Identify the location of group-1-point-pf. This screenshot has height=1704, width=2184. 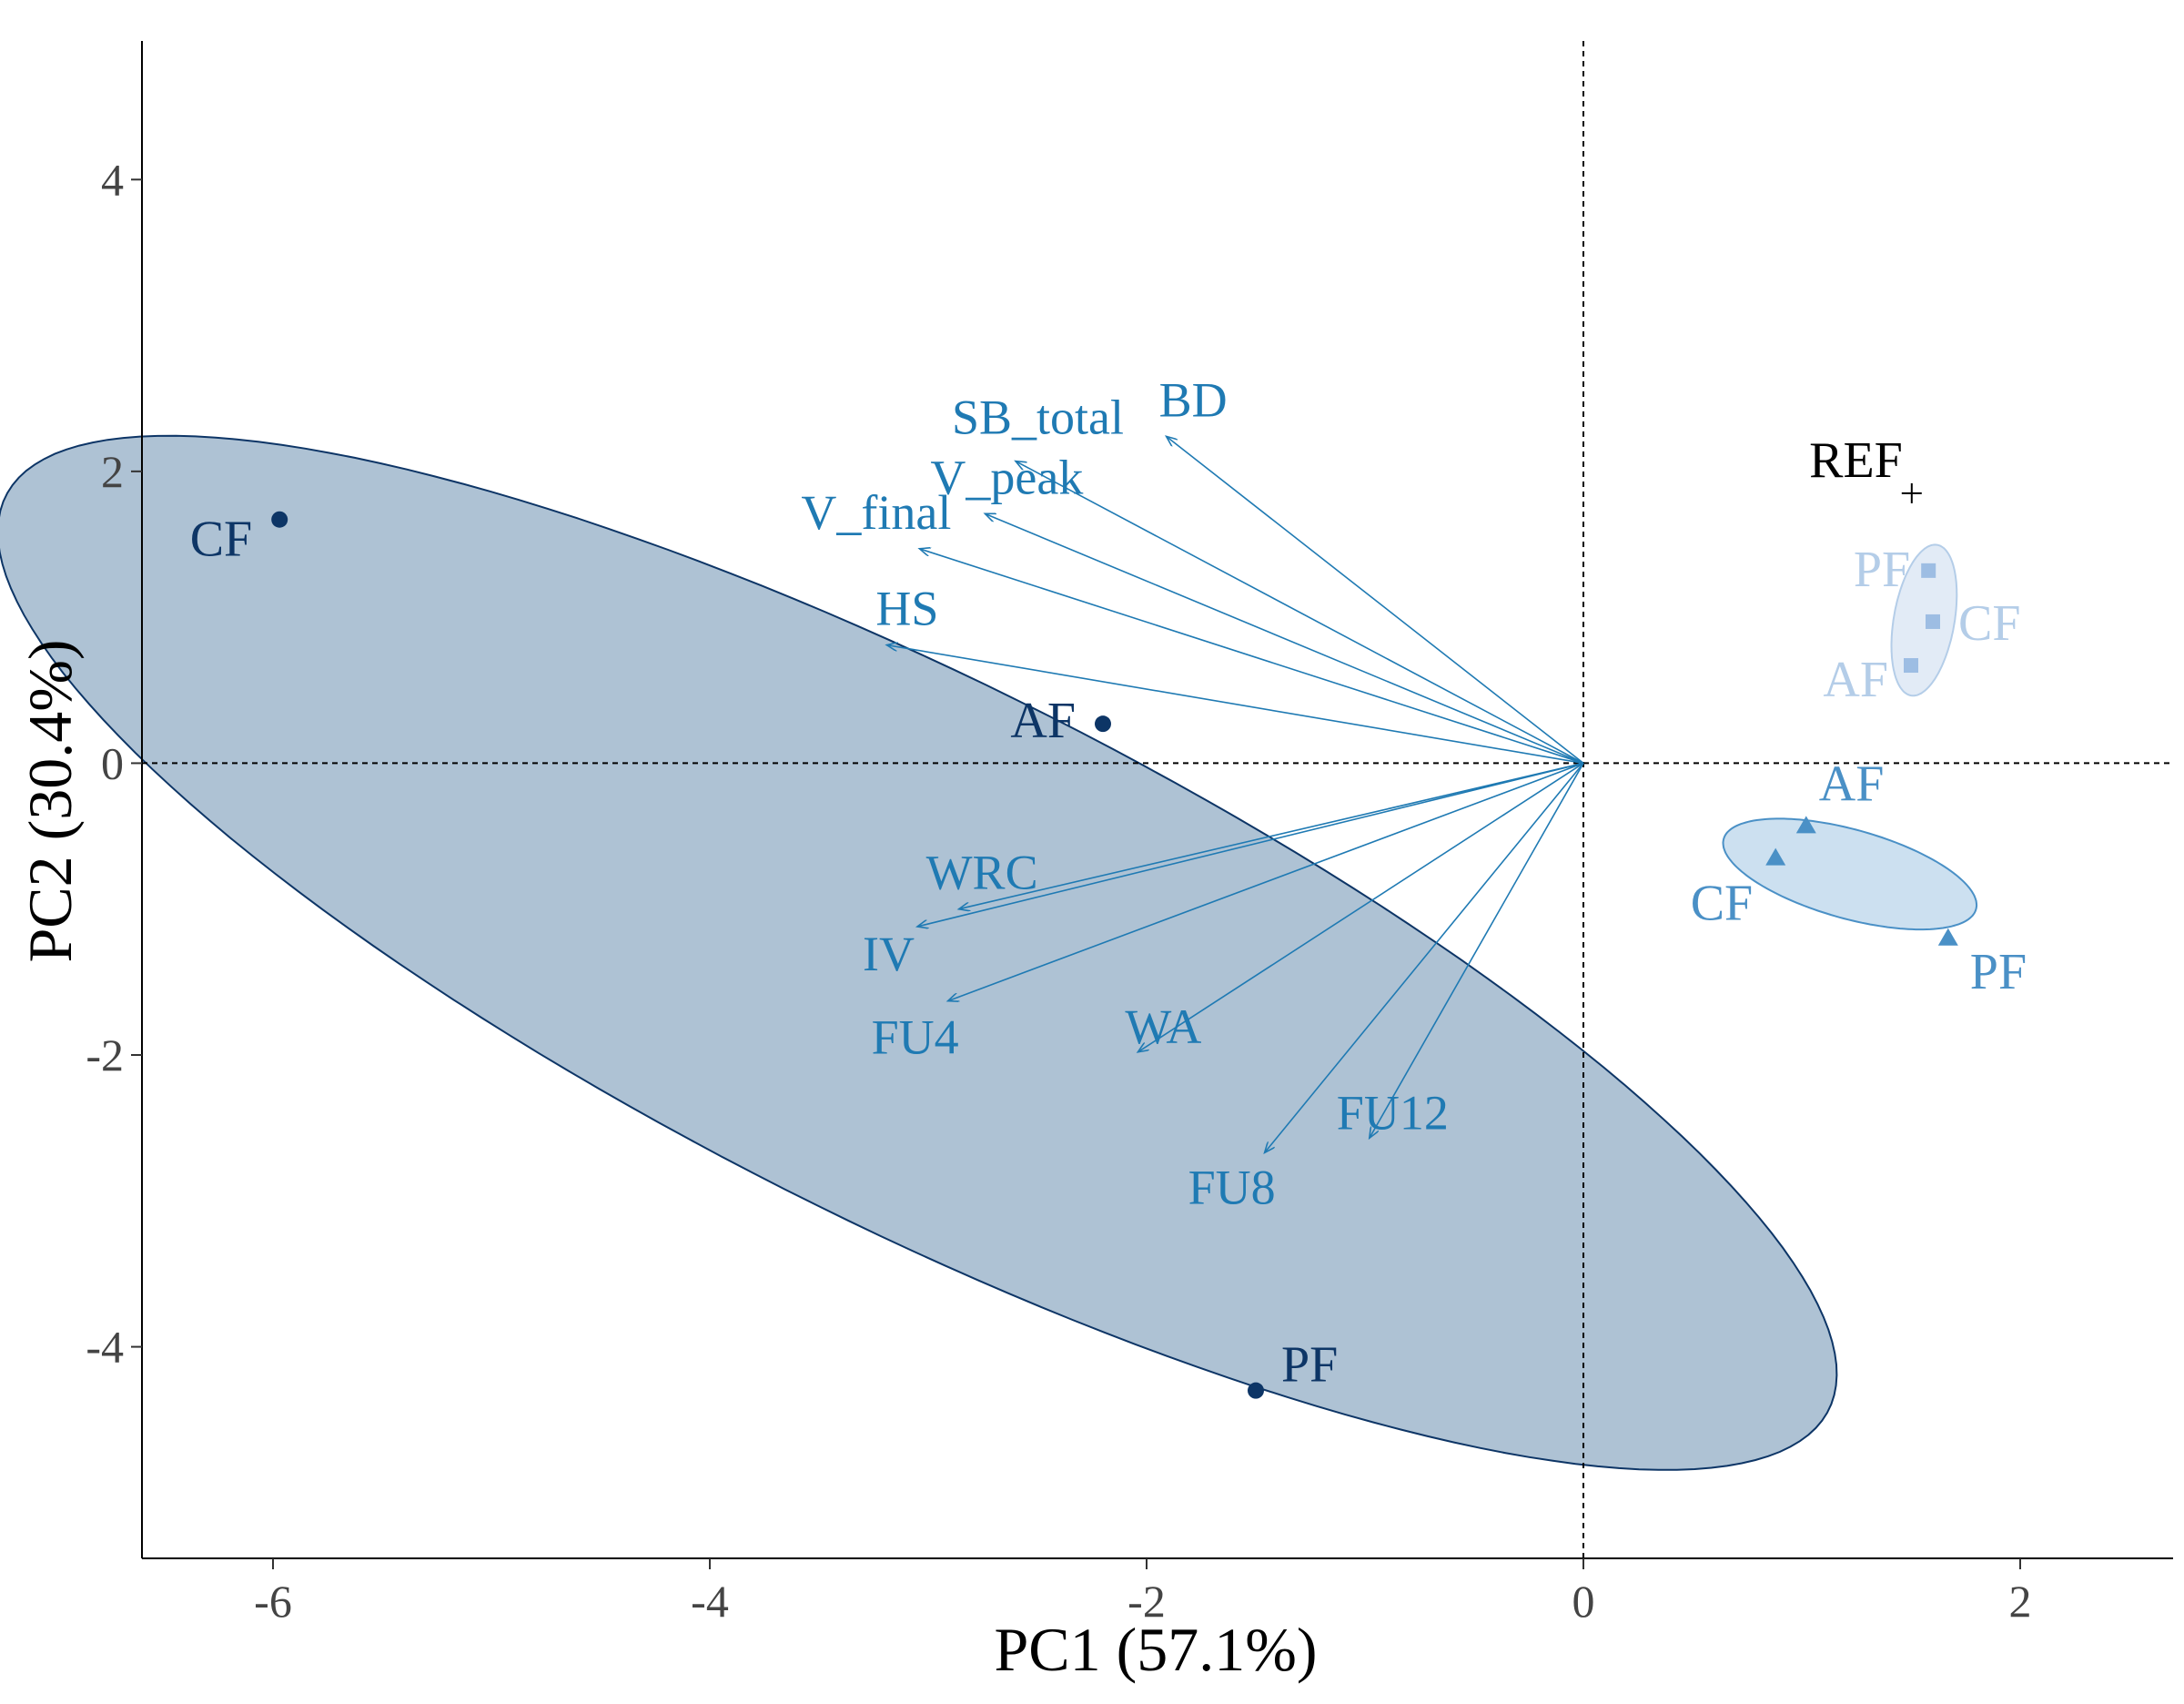
(1256, 1390).